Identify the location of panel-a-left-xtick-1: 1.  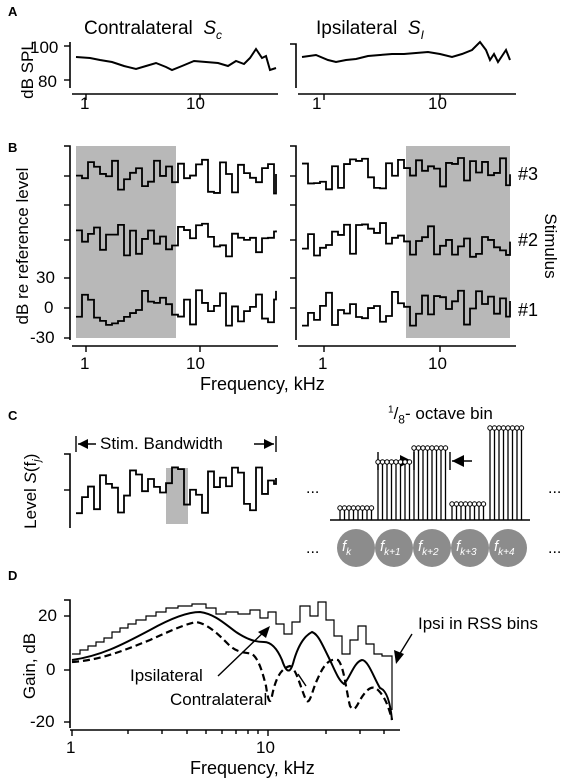
(85, 103).